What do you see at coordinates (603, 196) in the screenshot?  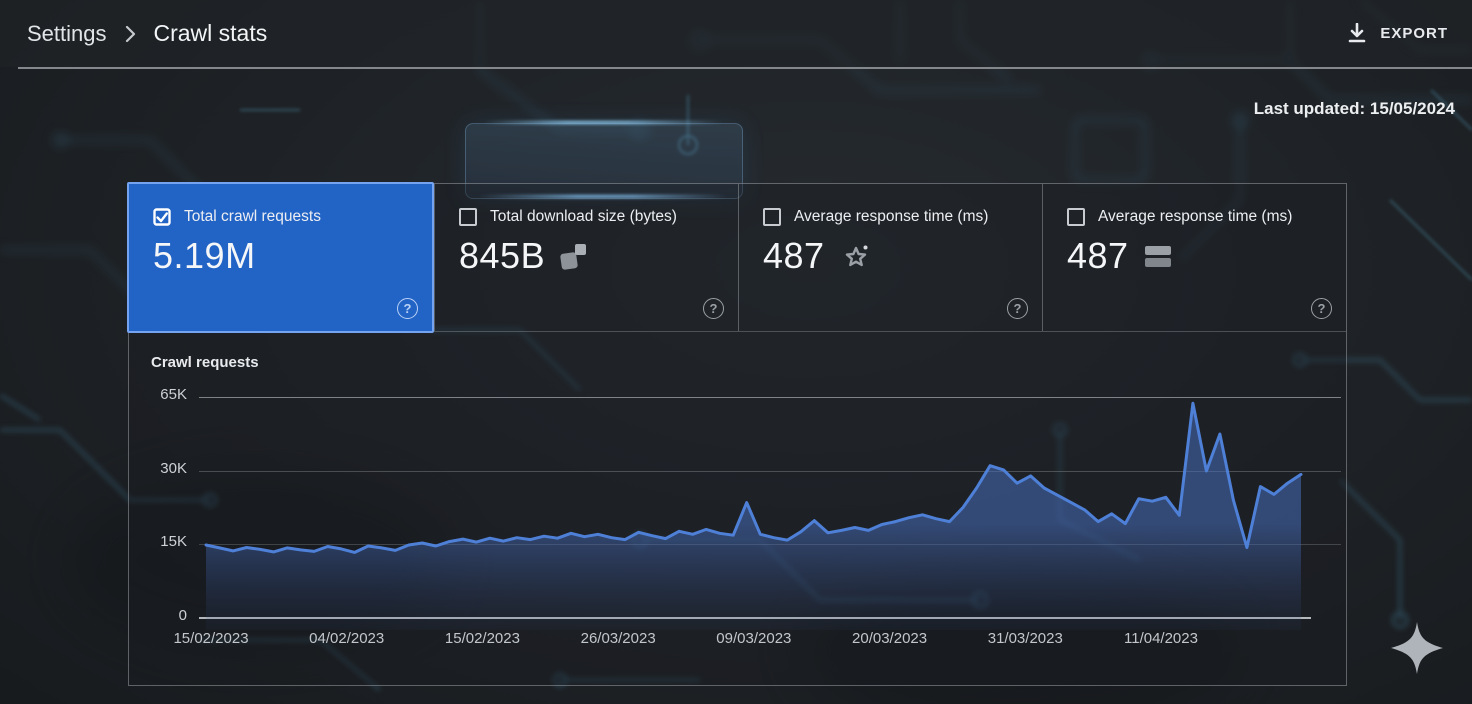 I see `glow-streak-bottom` at bounding box center [603, 196].